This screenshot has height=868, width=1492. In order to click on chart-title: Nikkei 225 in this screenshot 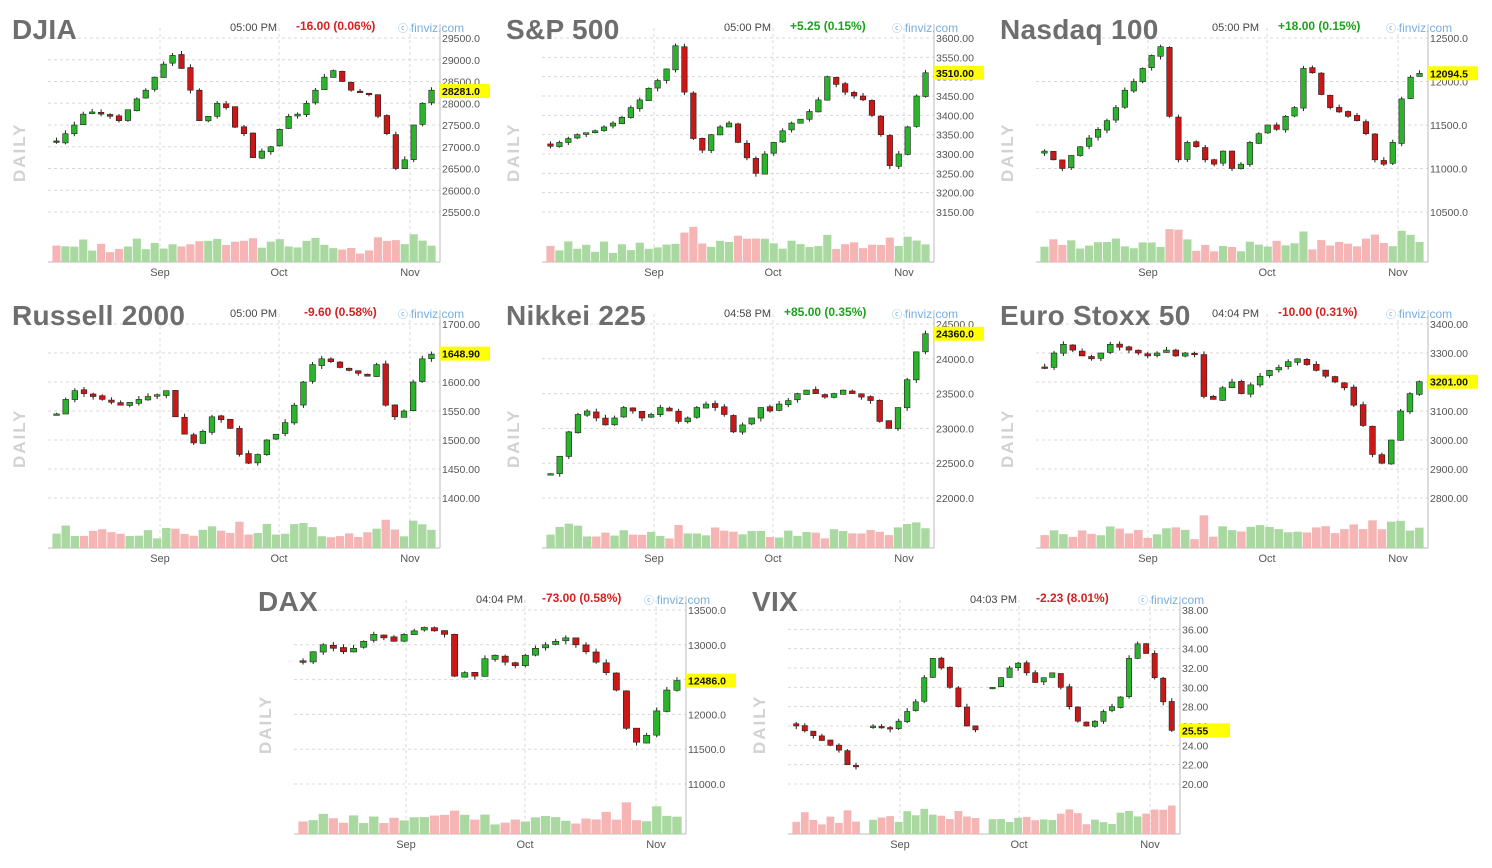, I will do `click(576, 315)`.